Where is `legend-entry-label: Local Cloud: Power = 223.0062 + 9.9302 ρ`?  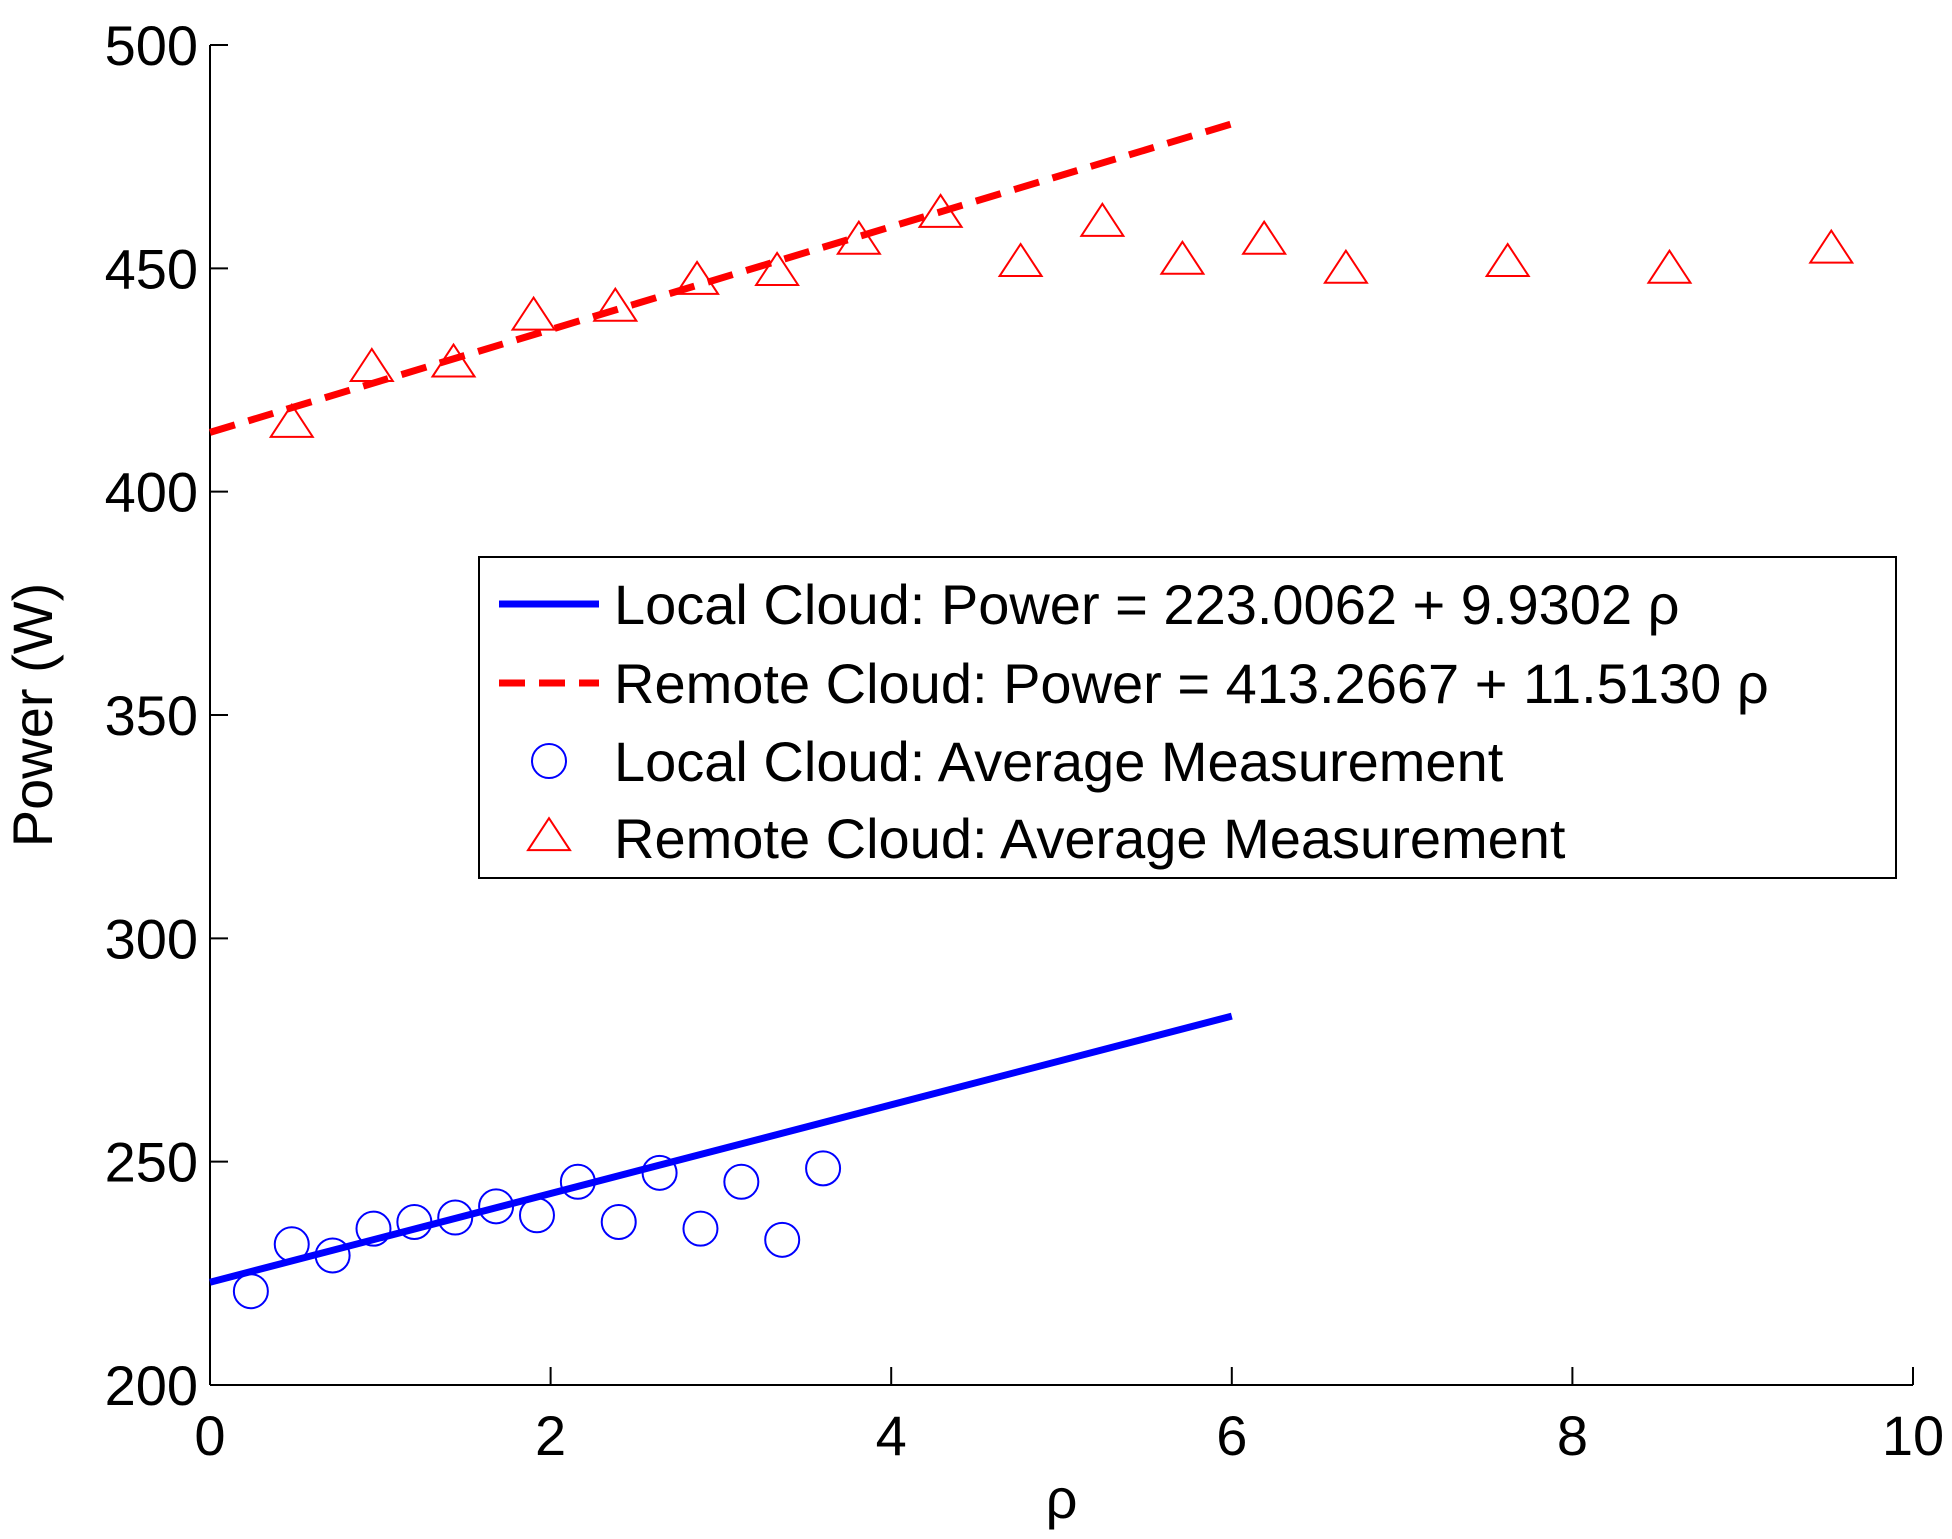 legend-entry-label: Local Cloud: Power = 223.0062 + 9.9302 ρ is located at coordinates (1147, 604).